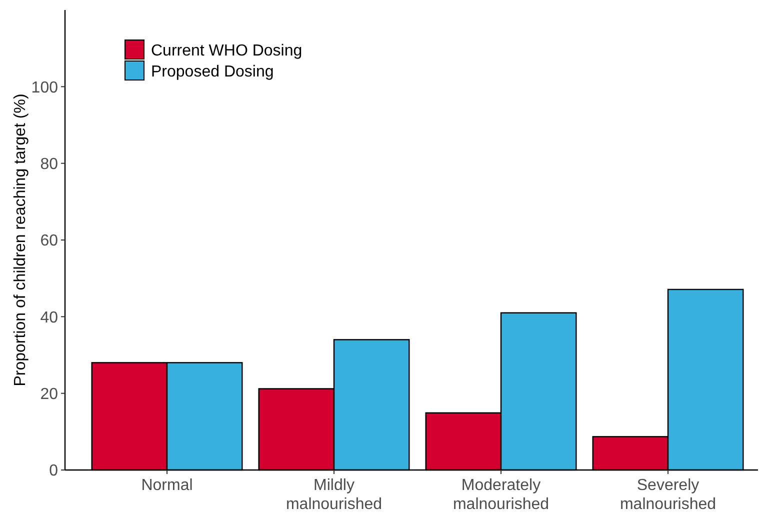 This screenshot has height=513, width=759. I want to click on x-tick-label: Moderately malnourished, so click(501, 495).